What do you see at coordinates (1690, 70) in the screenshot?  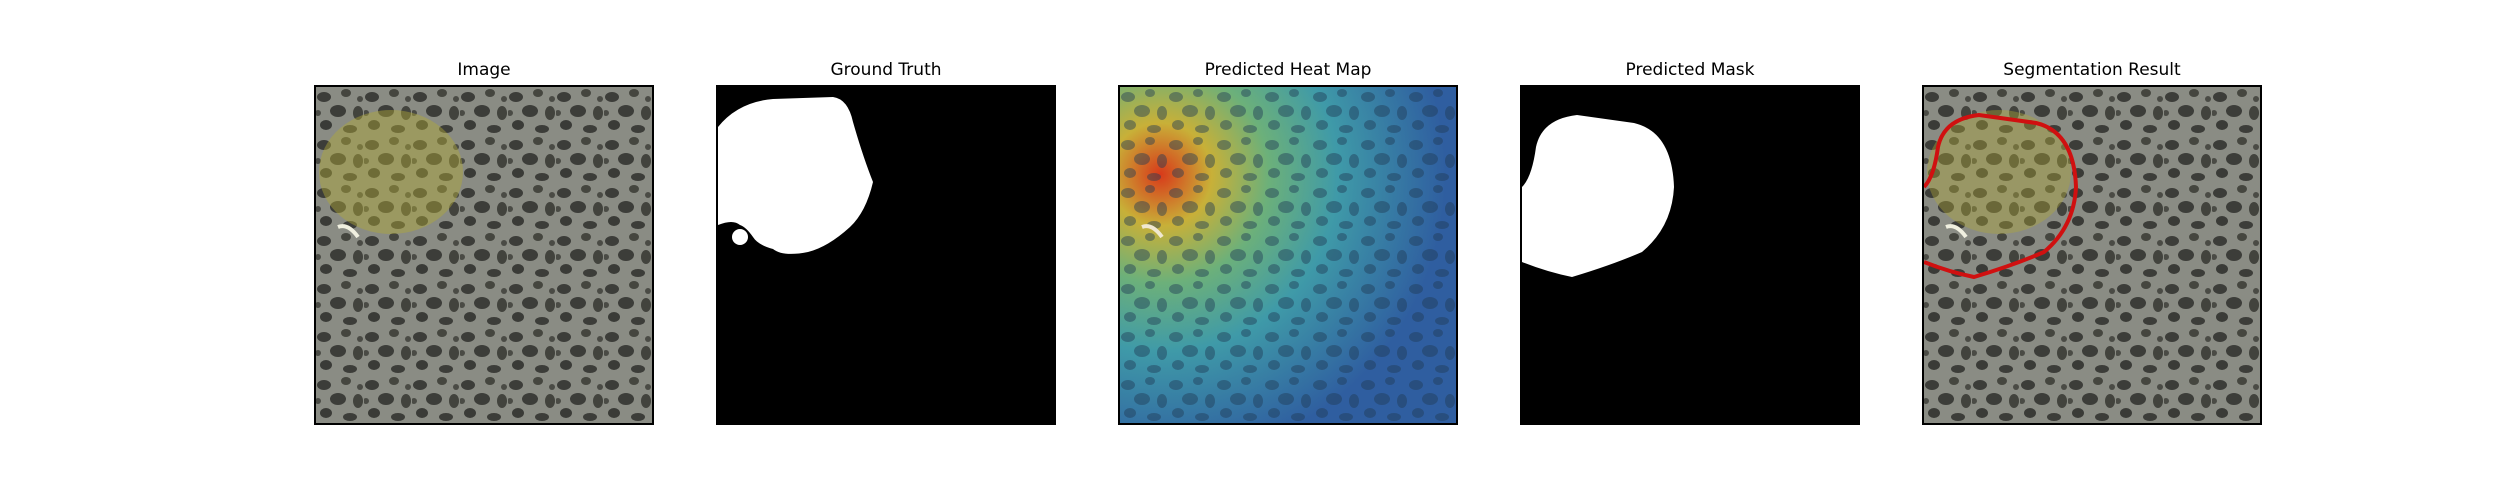 I see `panel-title-predicted-mask: Predicted Mask` at bounding box center [1690, 70].